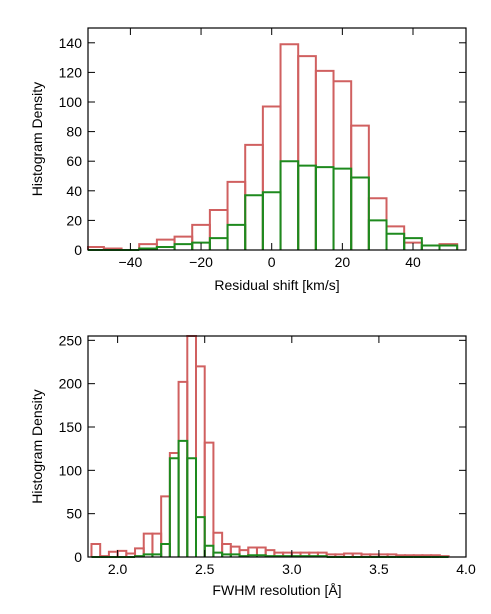 The image size is (491, 614). What do you see at coordinates (118, 569) in the screenshot?
I see `x-tick-label: 2.0` at bounding box center [118, 569].